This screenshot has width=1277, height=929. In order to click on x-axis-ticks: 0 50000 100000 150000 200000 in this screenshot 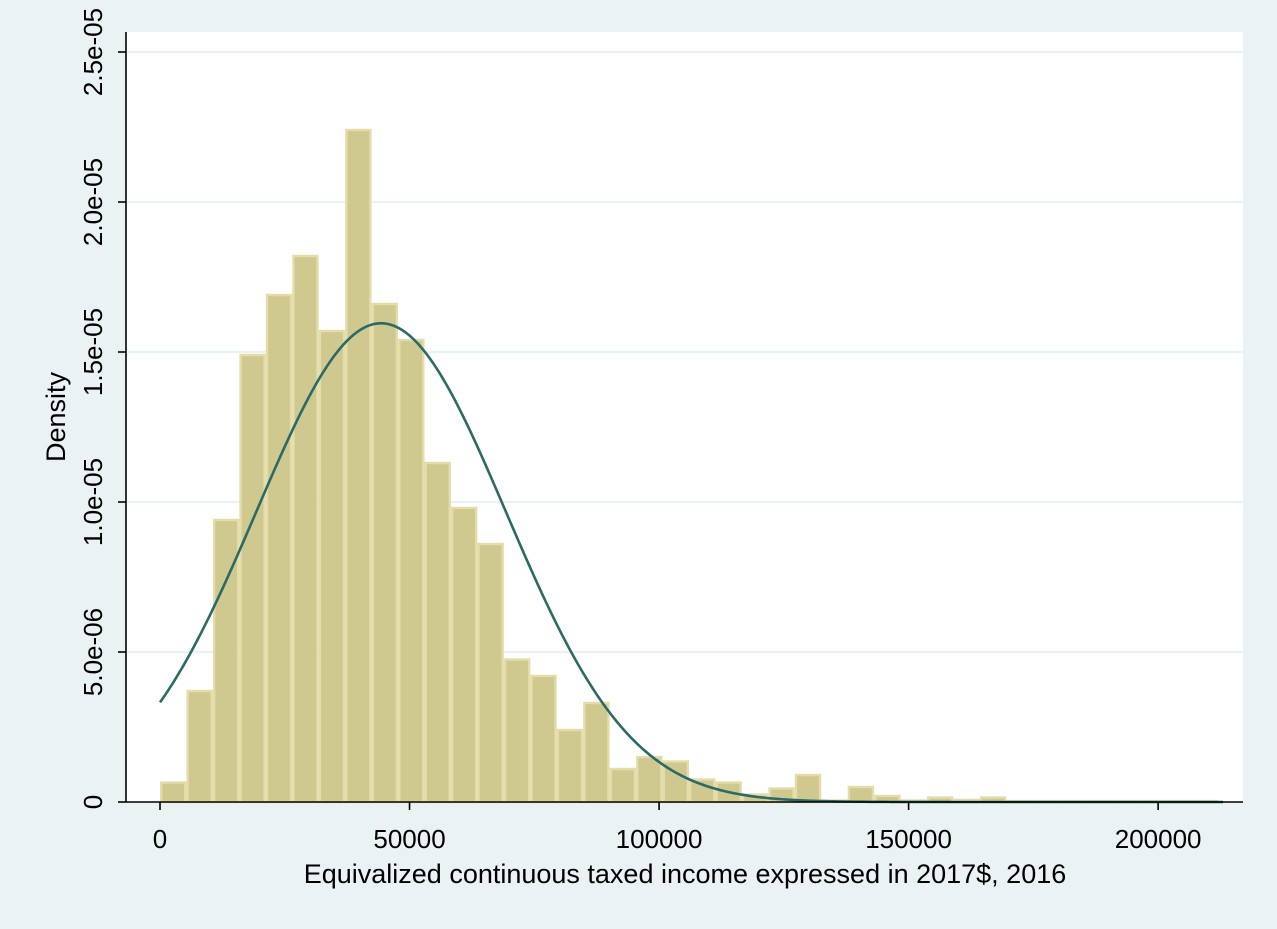, I will do `click(677, 828)`.